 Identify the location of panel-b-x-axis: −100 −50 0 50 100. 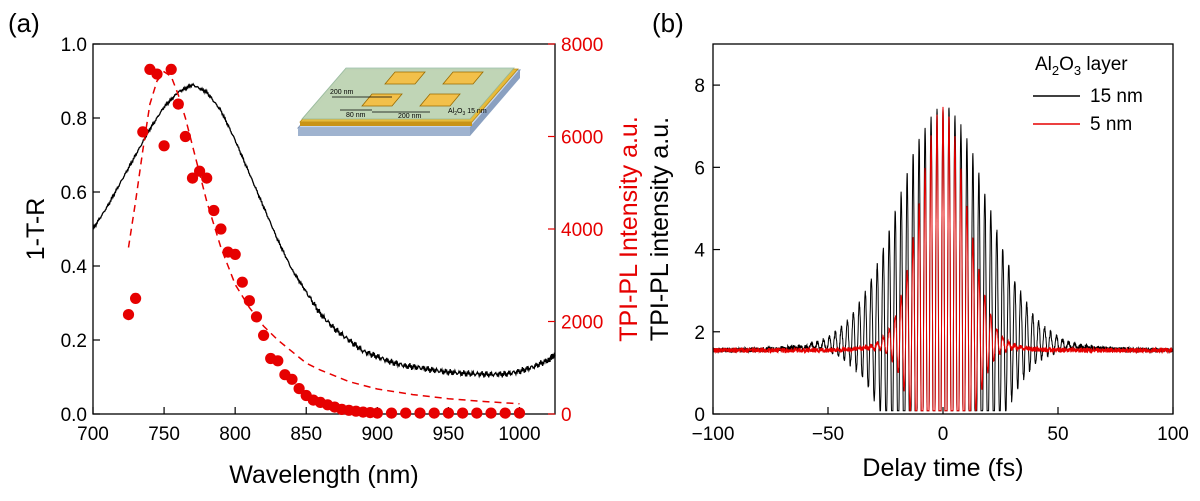
(940, 426).